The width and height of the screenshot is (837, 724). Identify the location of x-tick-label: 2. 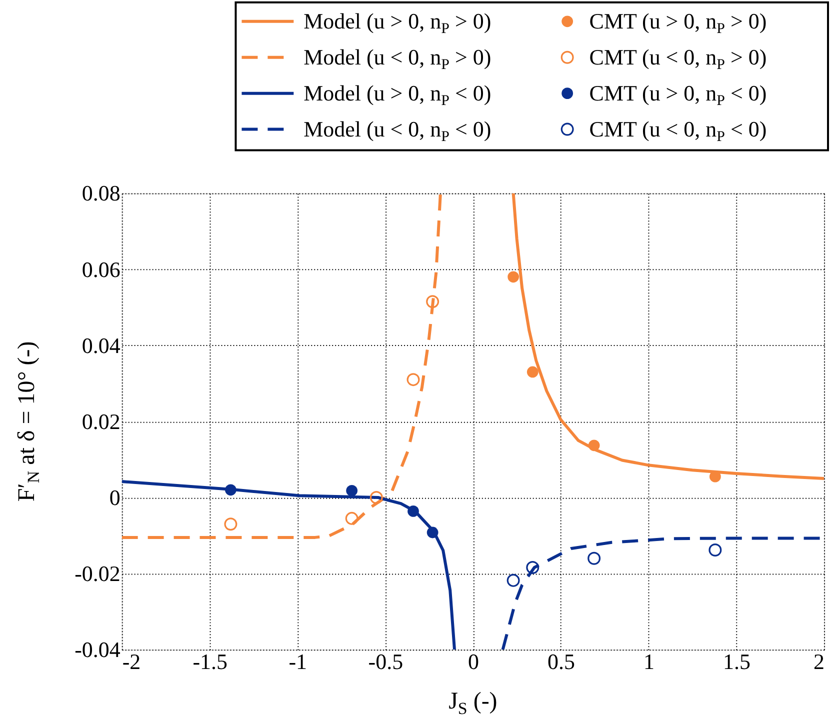
(819, 661).